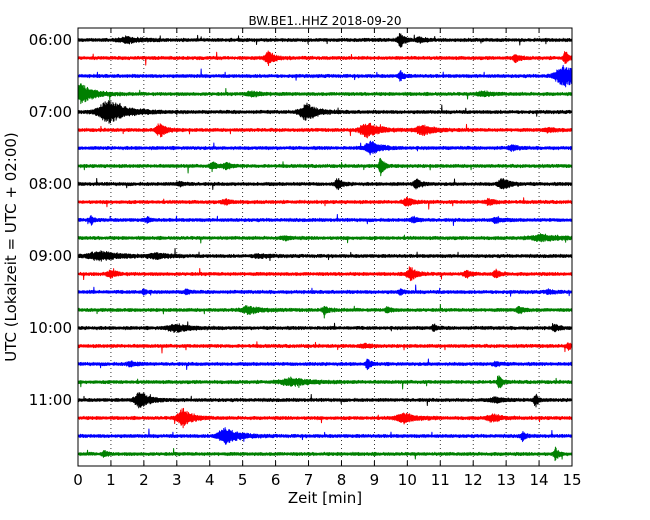  I want to click on x-tick-label-8: 8, so click(342, 480).